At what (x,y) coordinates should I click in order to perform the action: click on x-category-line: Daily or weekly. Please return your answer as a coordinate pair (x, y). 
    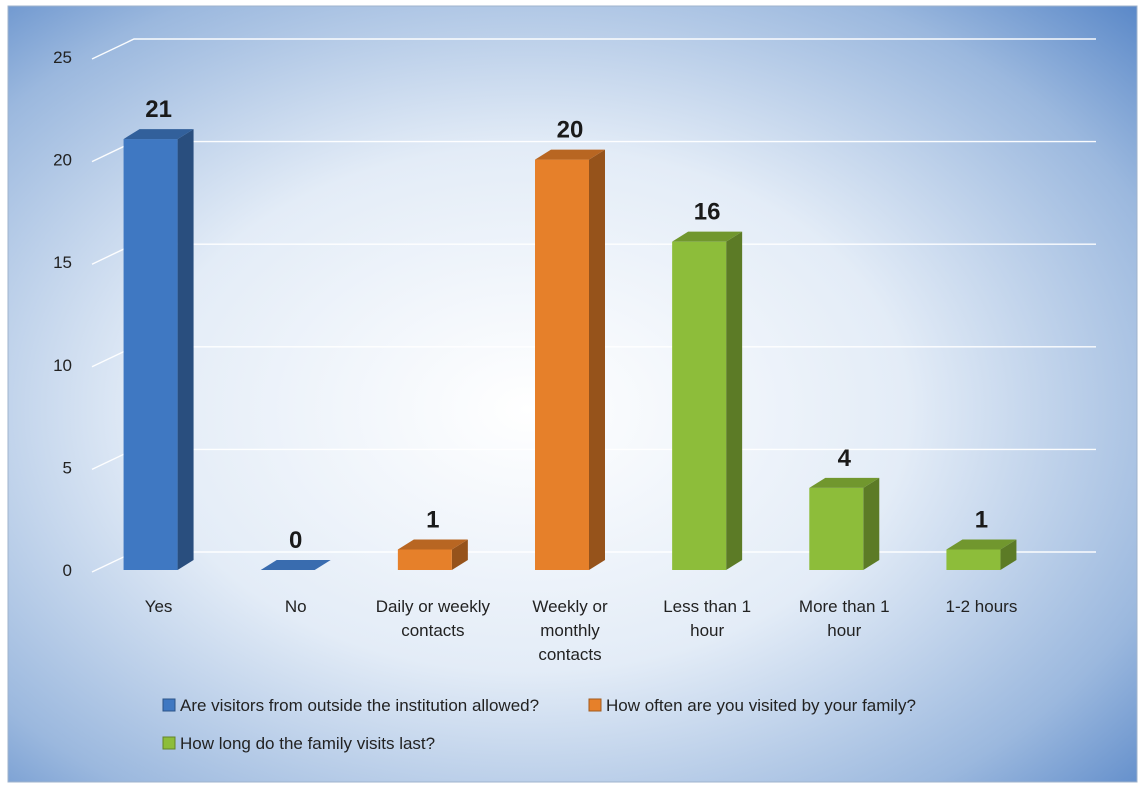
    Looking at the image, I should click on (433, 606).